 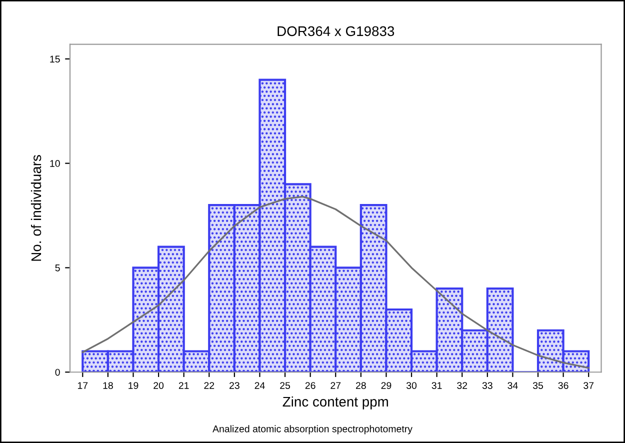 What do you see at coordinates (285, 385) in the screenshot?
I see `x-tick-label: 25` at bounding box center [285, 385].